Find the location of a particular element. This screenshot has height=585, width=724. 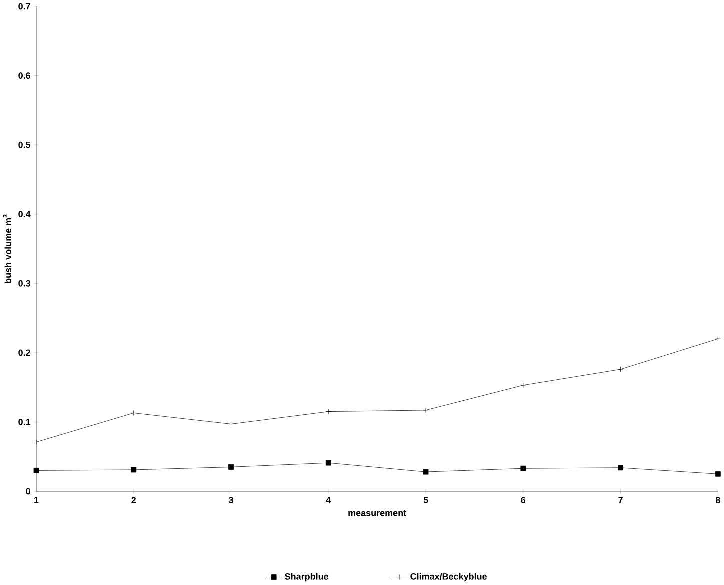

y-tick-label: 0.7 is located at coordinates (24, 6).